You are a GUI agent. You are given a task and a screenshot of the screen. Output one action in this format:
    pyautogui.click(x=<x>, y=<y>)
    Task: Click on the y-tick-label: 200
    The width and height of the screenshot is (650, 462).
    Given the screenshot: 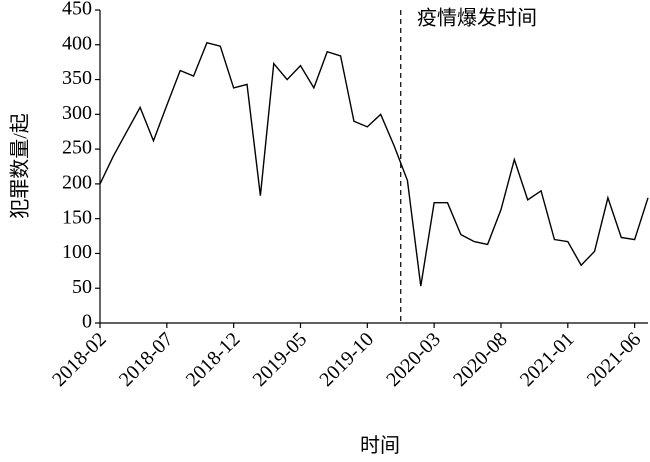 What is the action you would take?
    pyautogui.click(x=77, y=182)
    